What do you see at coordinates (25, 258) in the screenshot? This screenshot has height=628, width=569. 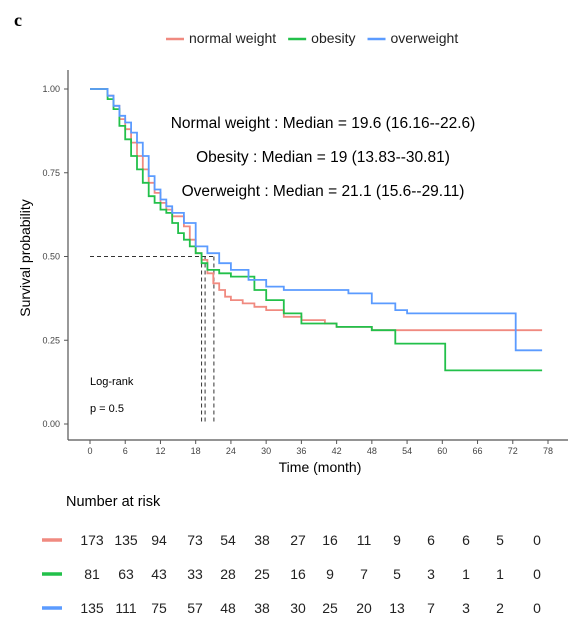 I see `y-axis-label: Survival probability` at bounding box center [25, 258].